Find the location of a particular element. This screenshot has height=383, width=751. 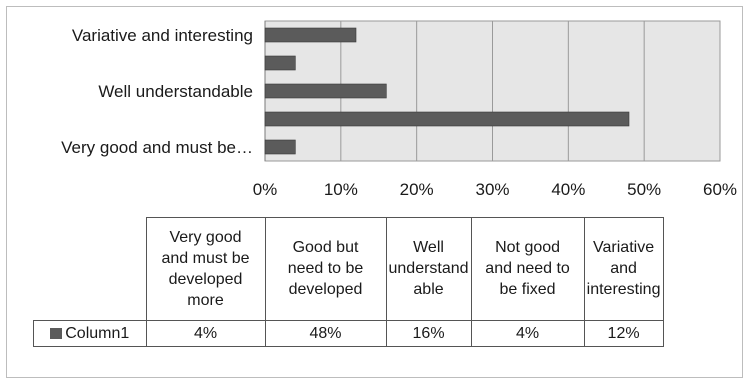

data-table-cell: 16% is located at coordinates (428, 333).